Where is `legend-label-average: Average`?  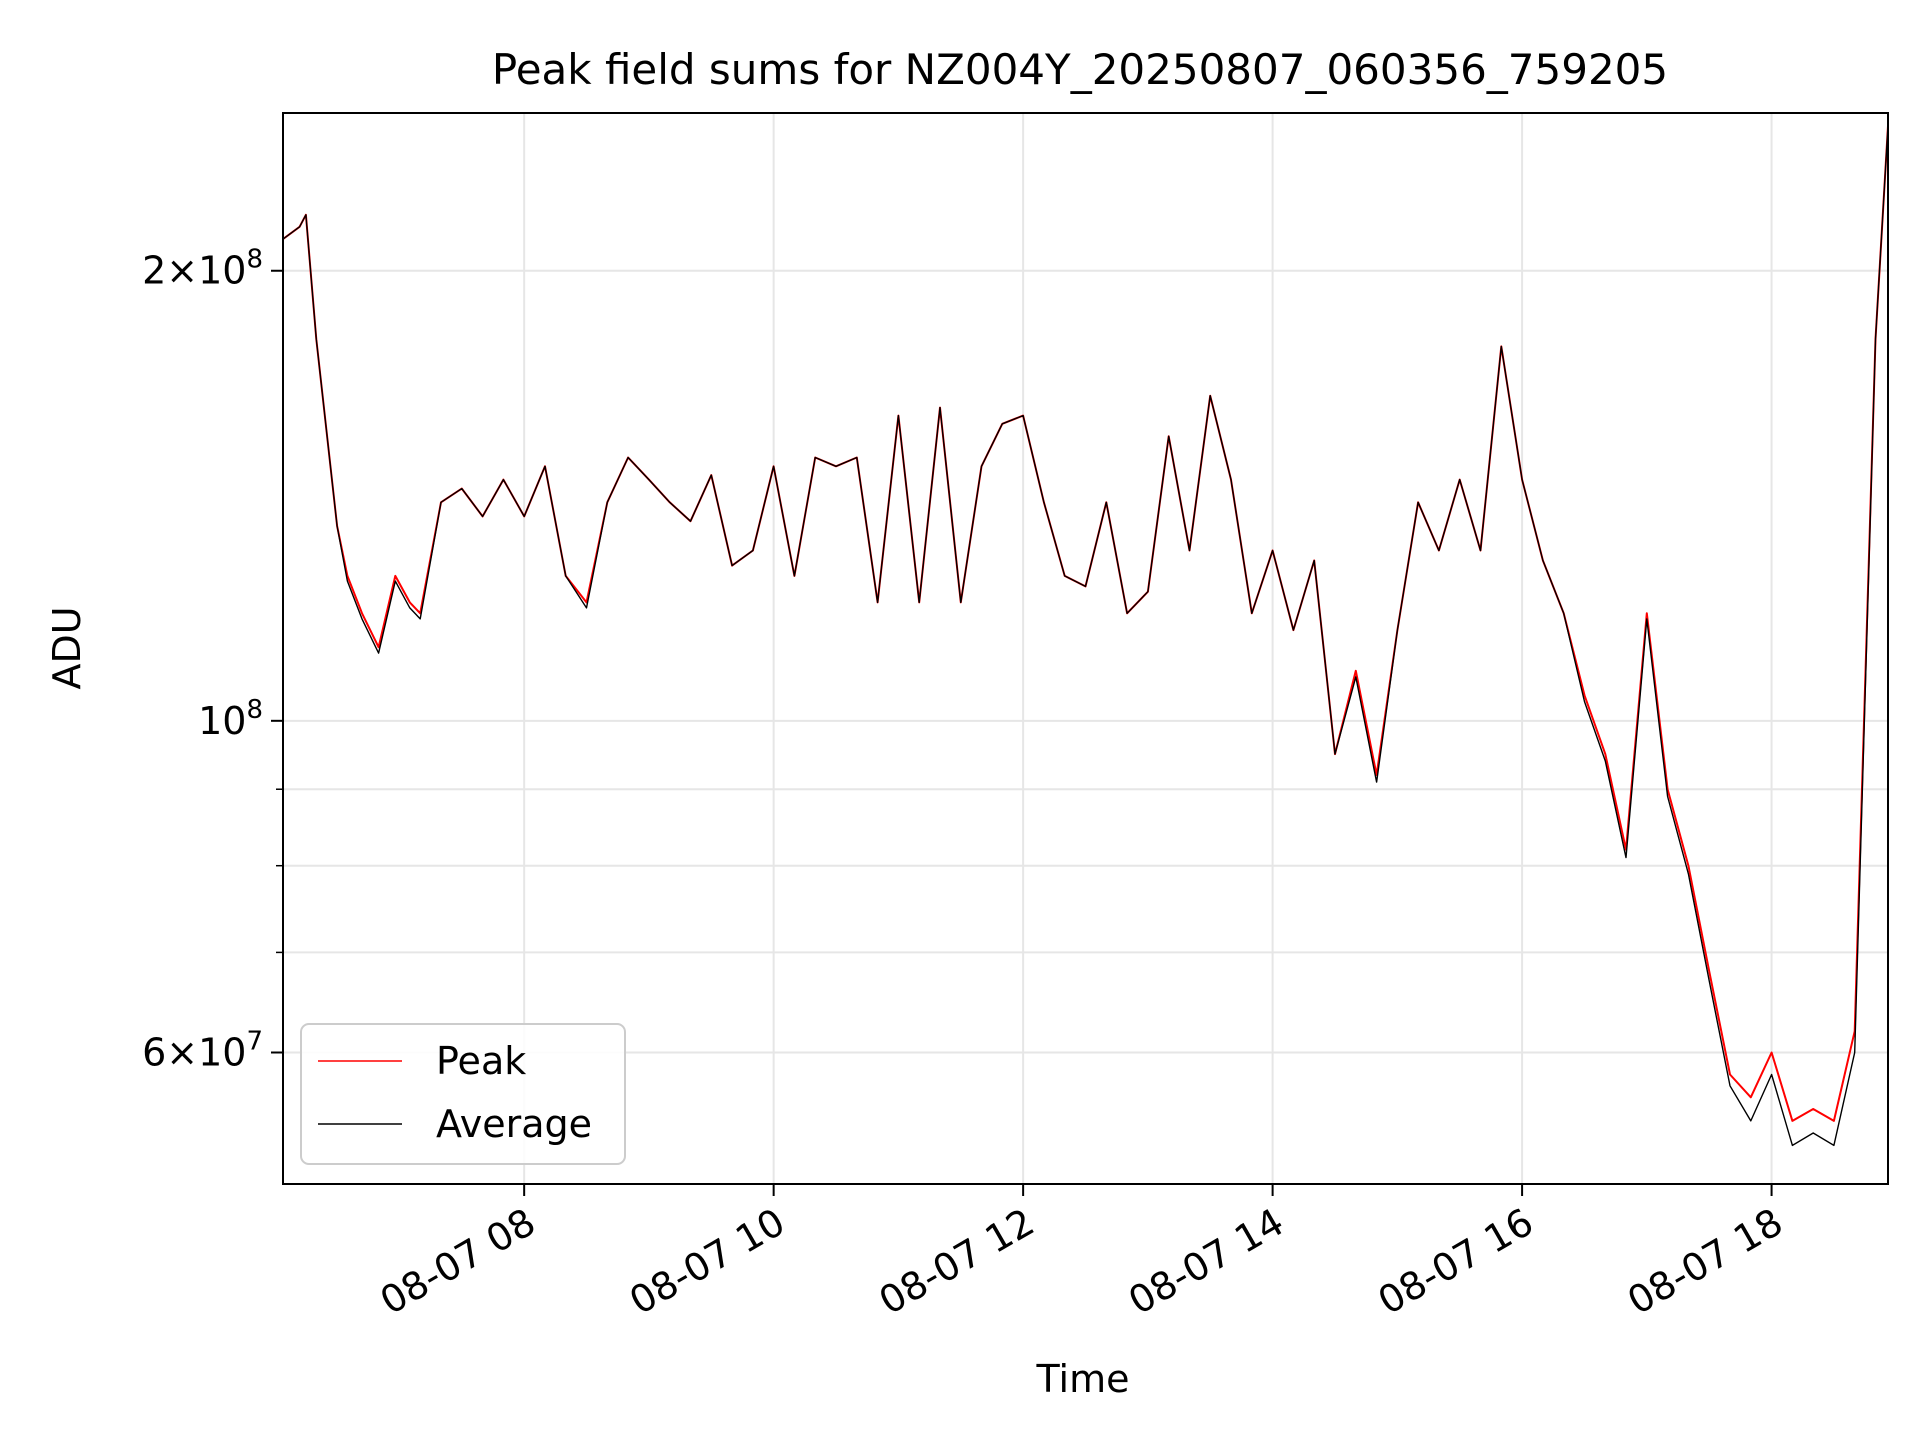
legend-label-average: Average is located at coordinates (514, 1124).